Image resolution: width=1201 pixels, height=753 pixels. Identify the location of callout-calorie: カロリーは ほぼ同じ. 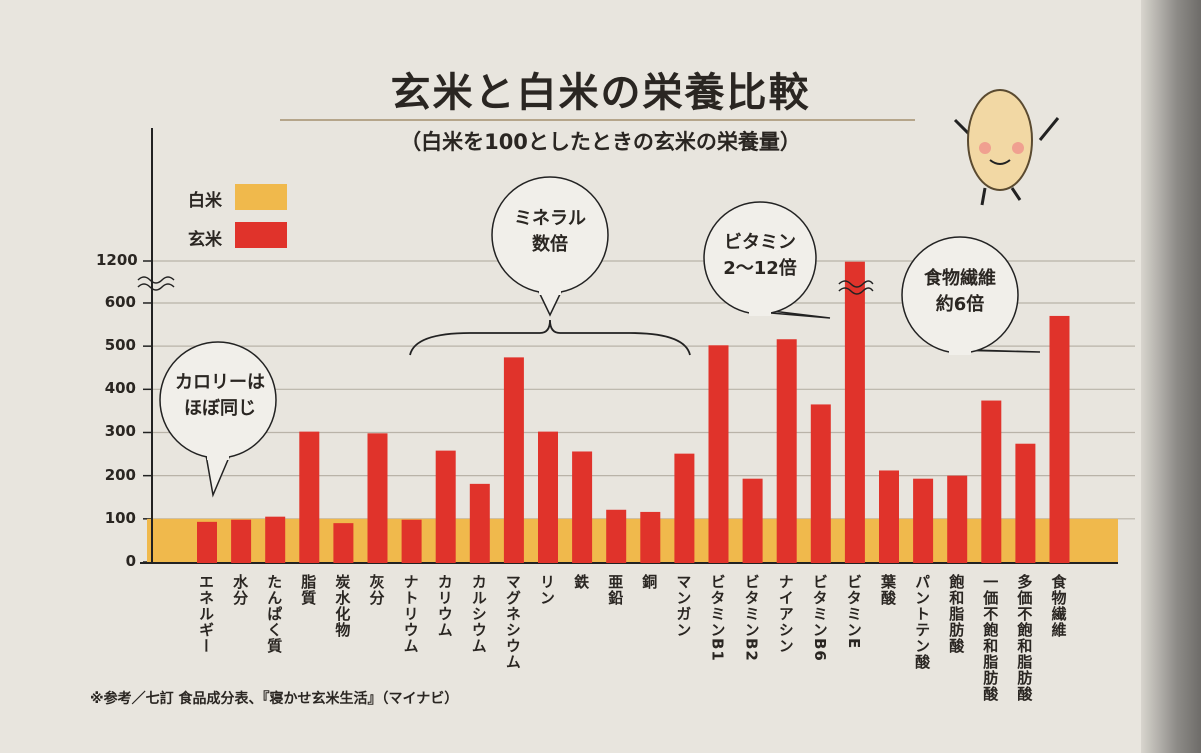
(220, 395).